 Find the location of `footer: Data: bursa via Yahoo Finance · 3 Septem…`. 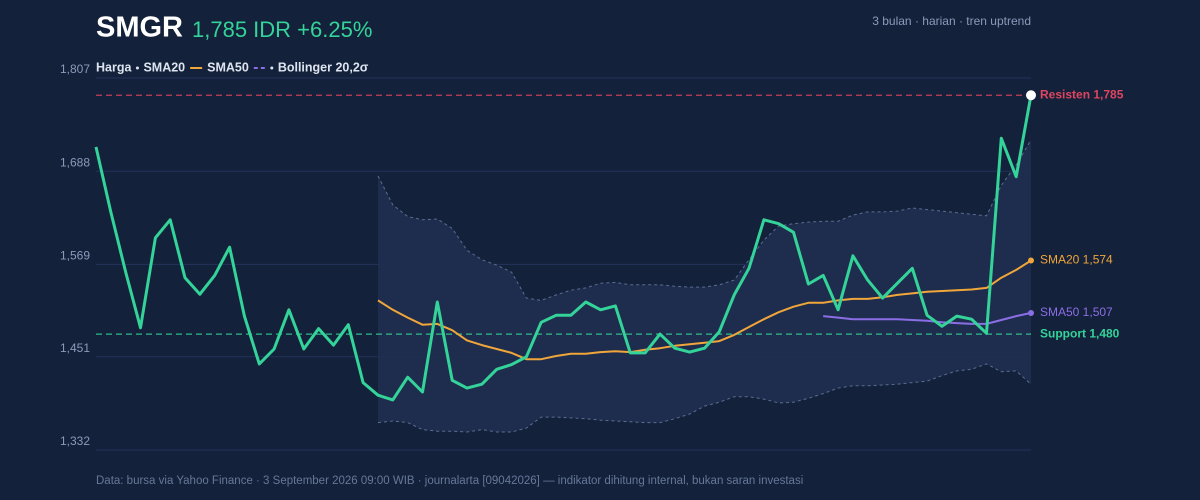

footer: Data: bursa via Yahoo Finance · 3 Septem… is located at coordinates (449, 481).